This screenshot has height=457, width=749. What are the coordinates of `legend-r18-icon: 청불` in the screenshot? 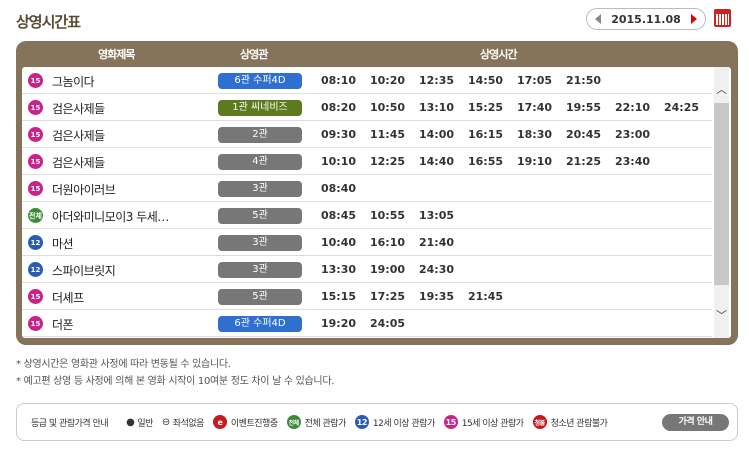 It's located at (539, 422).